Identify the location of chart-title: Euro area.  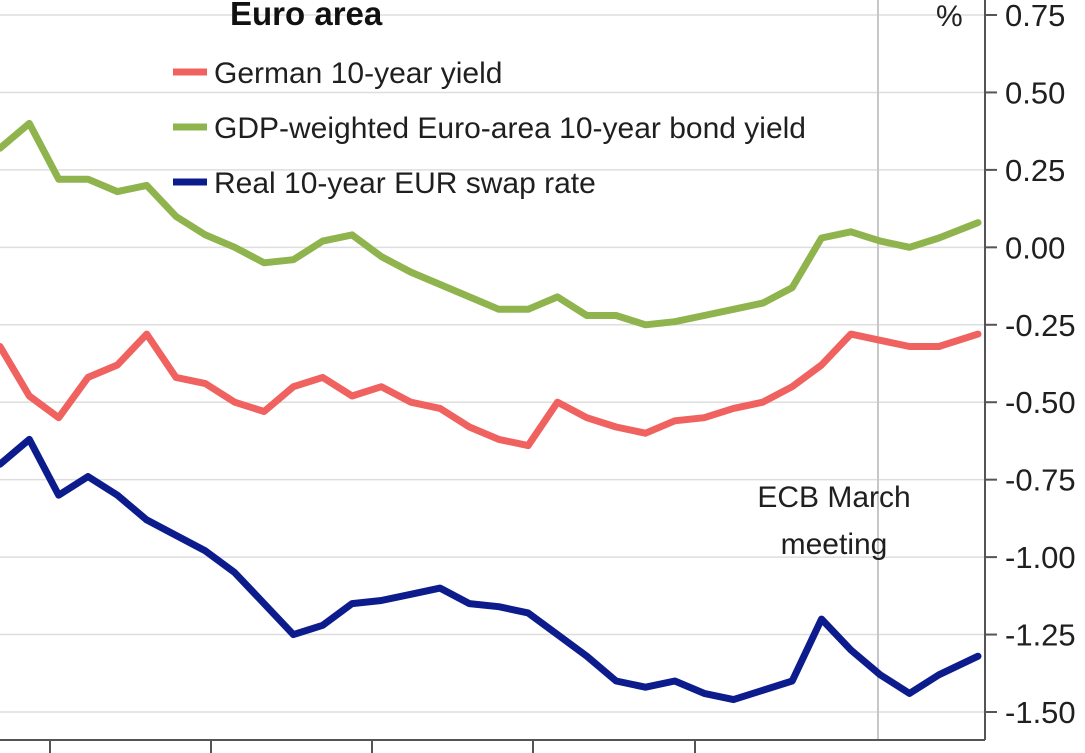
(306, 16).